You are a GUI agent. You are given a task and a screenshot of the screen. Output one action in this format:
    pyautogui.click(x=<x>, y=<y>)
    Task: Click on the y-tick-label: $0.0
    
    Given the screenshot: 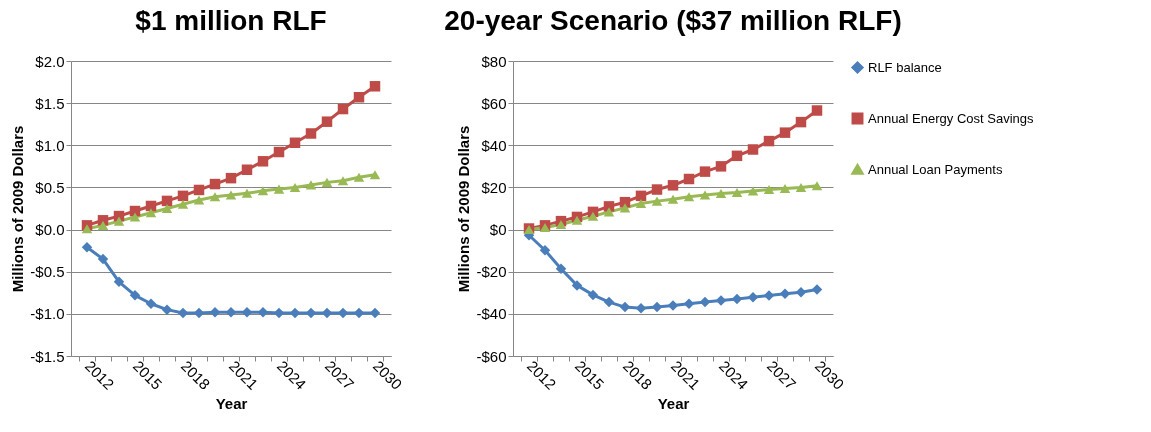 What is the action you would take?
    pyautogui.click(x=50, y=230)
    